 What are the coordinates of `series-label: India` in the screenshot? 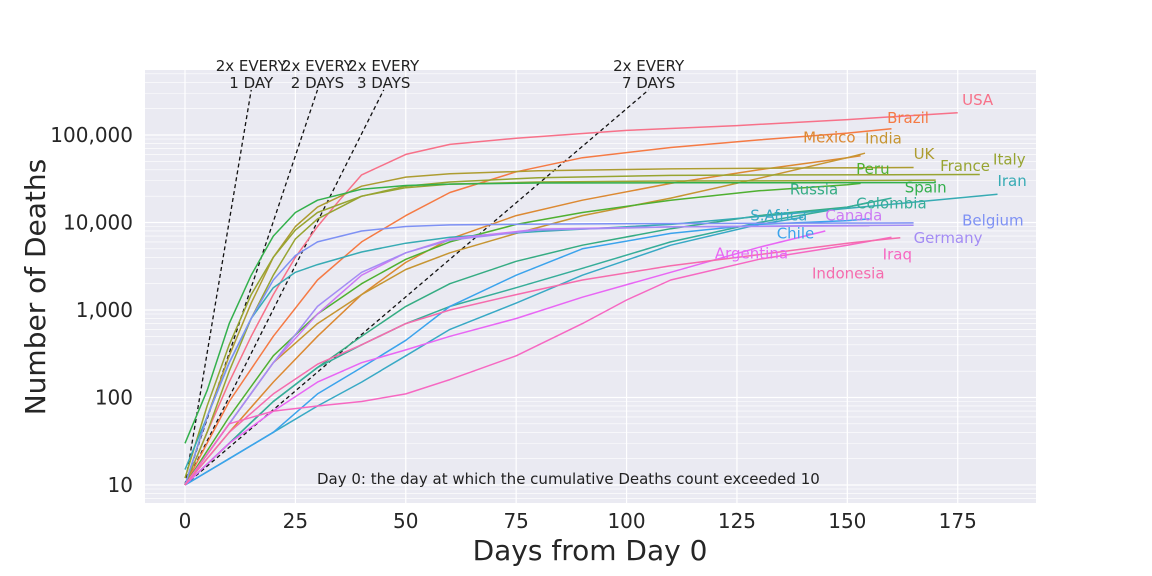 It's located at (883, 138).